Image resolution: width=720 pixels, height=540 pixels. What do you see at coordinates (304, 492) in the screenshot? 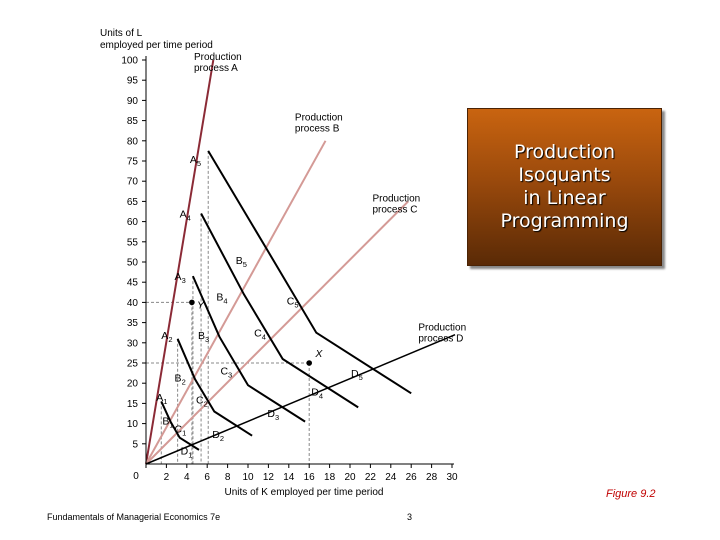
I see `x-axis-label: Units of K employed per time period` at bounding box center [304, 492].